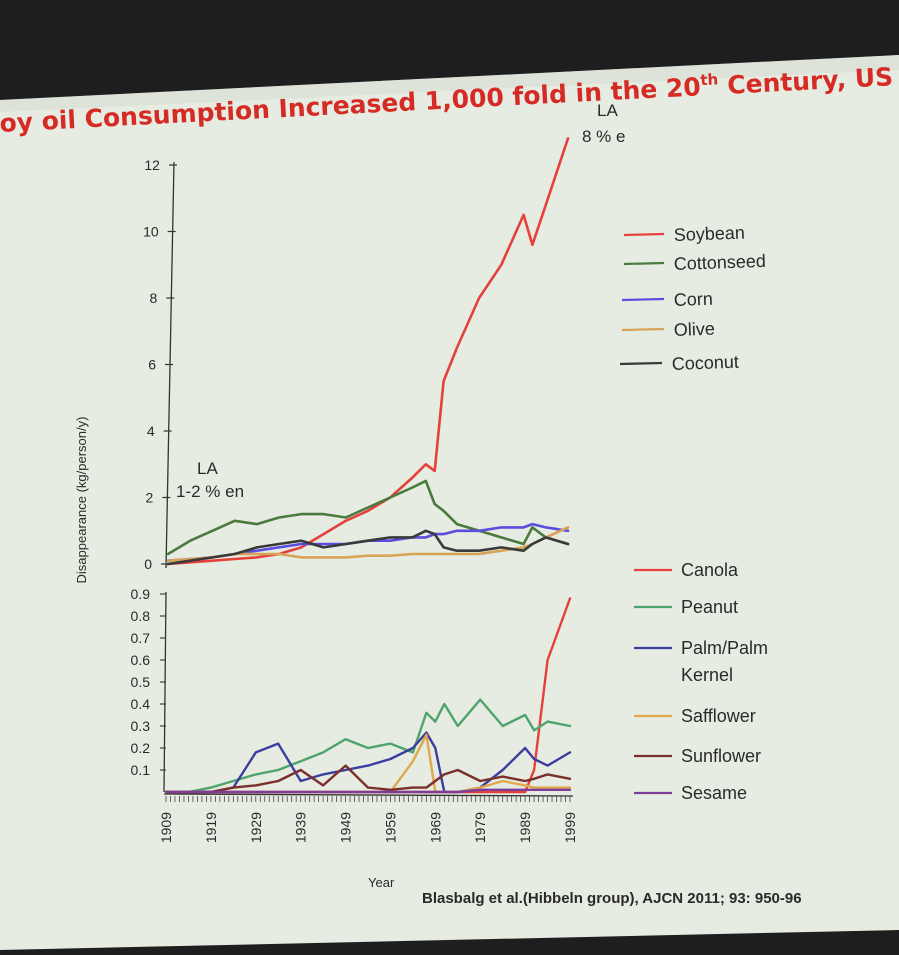 The width and height of the screenshot is (899, 955). What do you see at coordinates (210, 491) in the screenshot?
I see `annotation-la-low-line2: 1-2 % en` at bounding box center [210, 491].